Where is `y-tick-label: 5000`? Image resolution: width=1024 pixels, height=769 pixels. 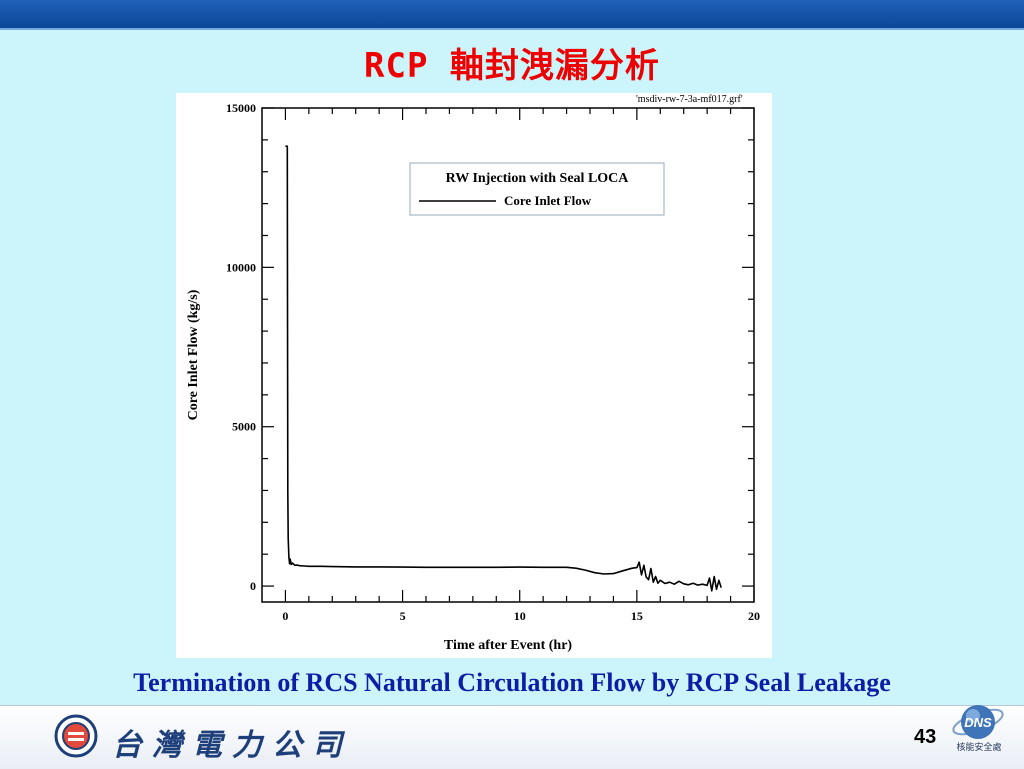
y-tick-label: 5000 is located at coordinates (244, 427).